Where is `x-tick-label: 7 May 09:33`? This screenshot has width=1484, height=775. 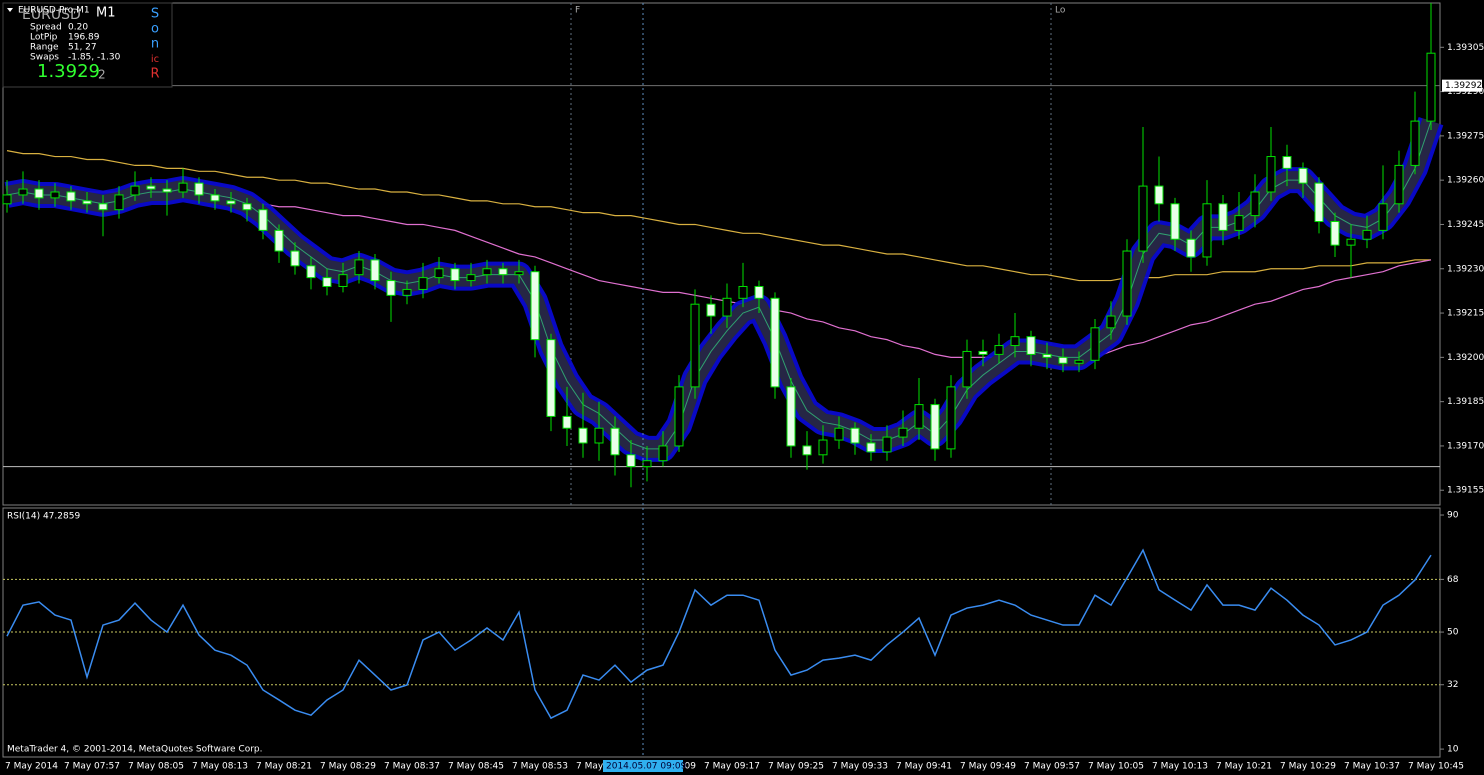 x-tick-label: 7 May 09:33 is located at coordinates (860, 767).